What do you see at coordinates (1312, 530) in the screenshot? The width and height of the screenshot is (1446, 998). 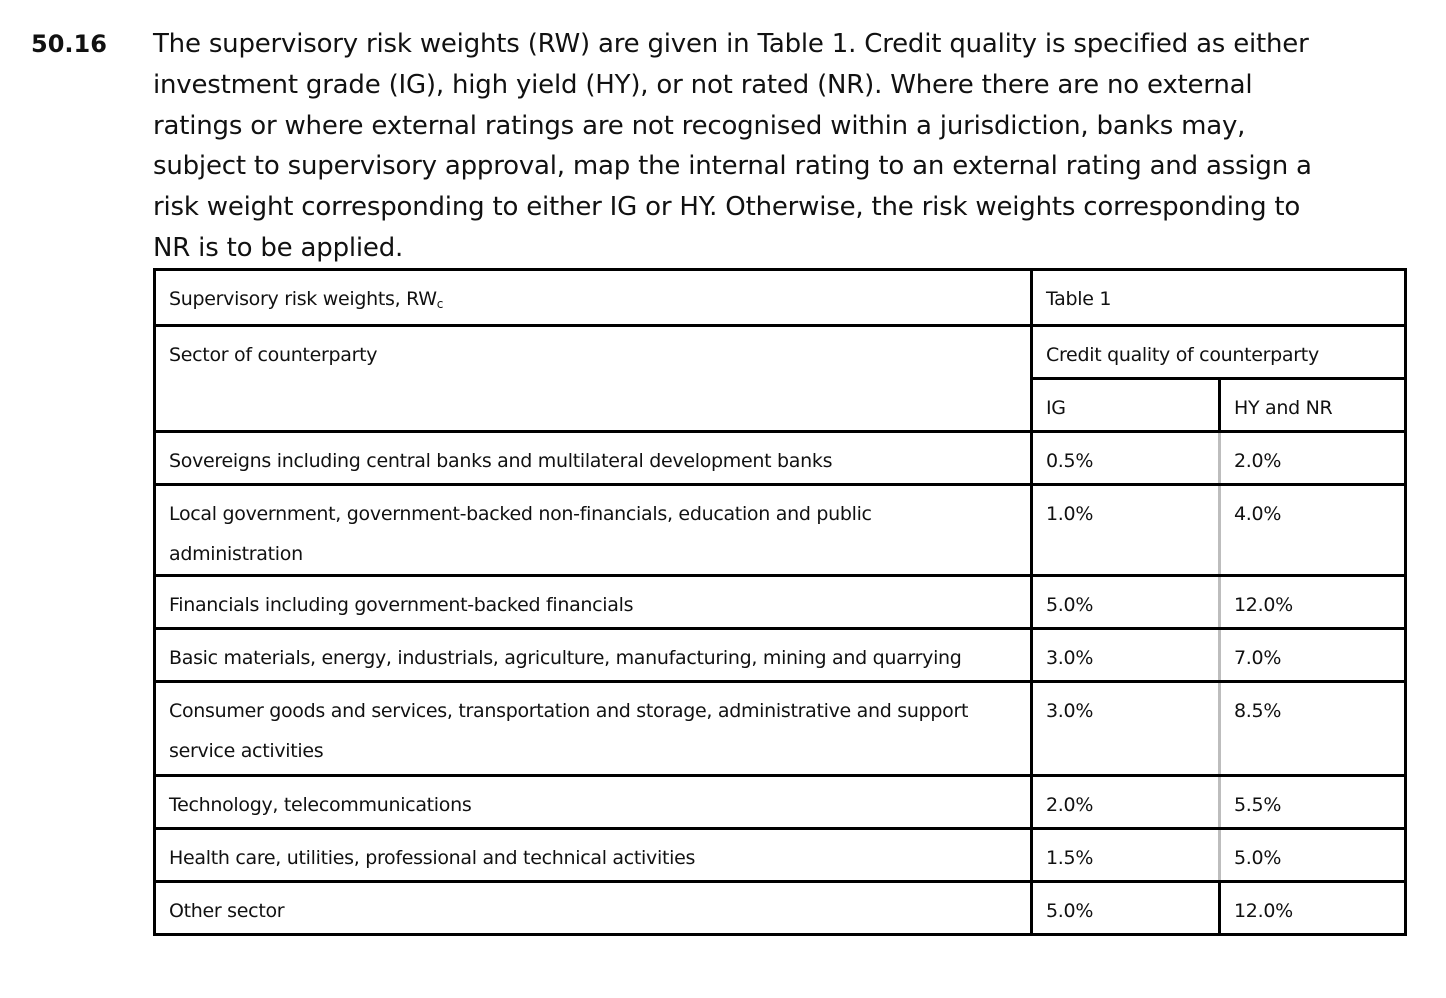 I see `hy-nr-cell: 4.0%` at bounding box center [1312, 530].